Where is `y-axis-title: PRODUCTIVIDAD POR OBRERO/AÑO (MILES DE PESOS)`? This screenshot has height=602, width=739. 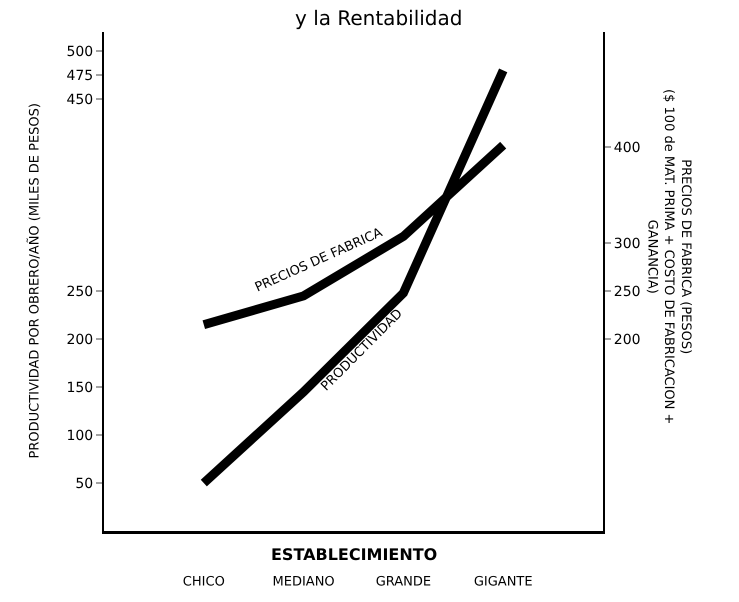
y-axis-title: PRODUCTIVIDAD POR OBRERO/AÑO (MILES DE PESOS) is located at coordinates (34, 280).